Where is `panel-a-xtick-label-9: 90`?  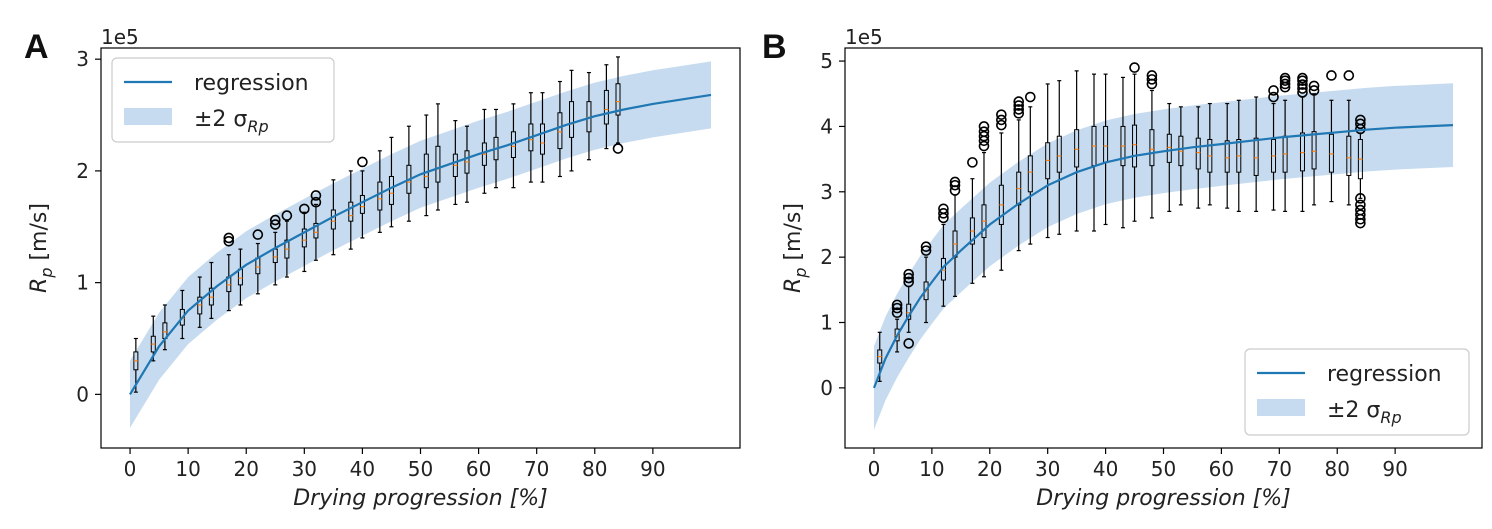 panel-a-xtick-label-9: 90 is located at coordinates (652, 469).